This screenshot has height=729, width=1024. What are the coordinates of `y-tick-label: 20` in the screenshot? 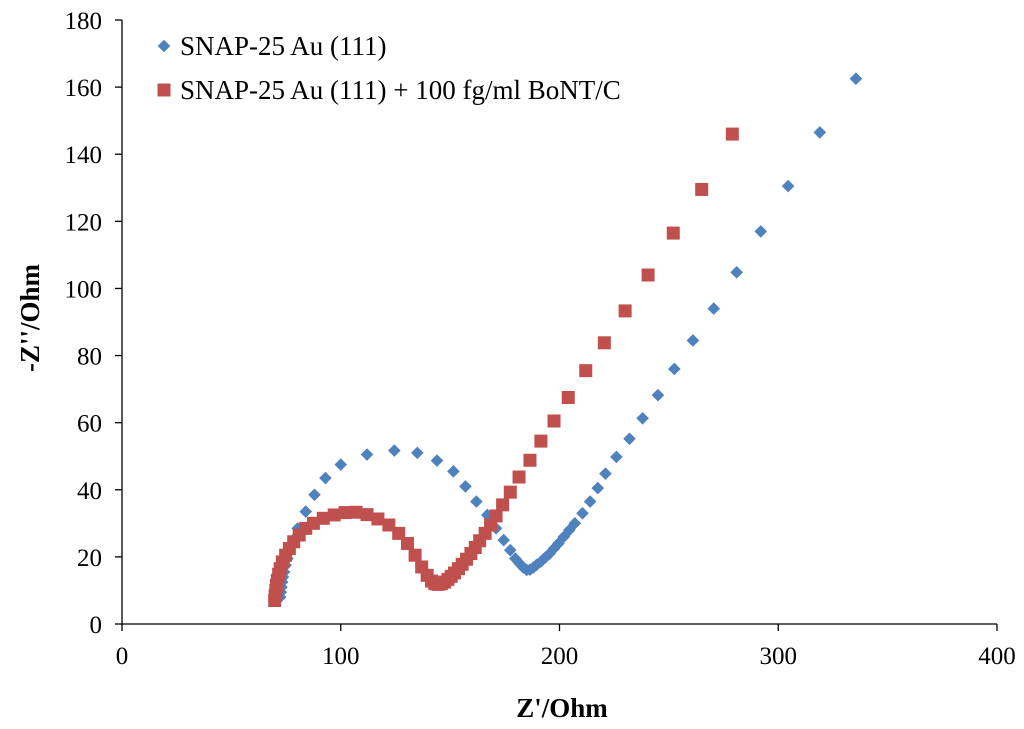 It's located at (89, 558).